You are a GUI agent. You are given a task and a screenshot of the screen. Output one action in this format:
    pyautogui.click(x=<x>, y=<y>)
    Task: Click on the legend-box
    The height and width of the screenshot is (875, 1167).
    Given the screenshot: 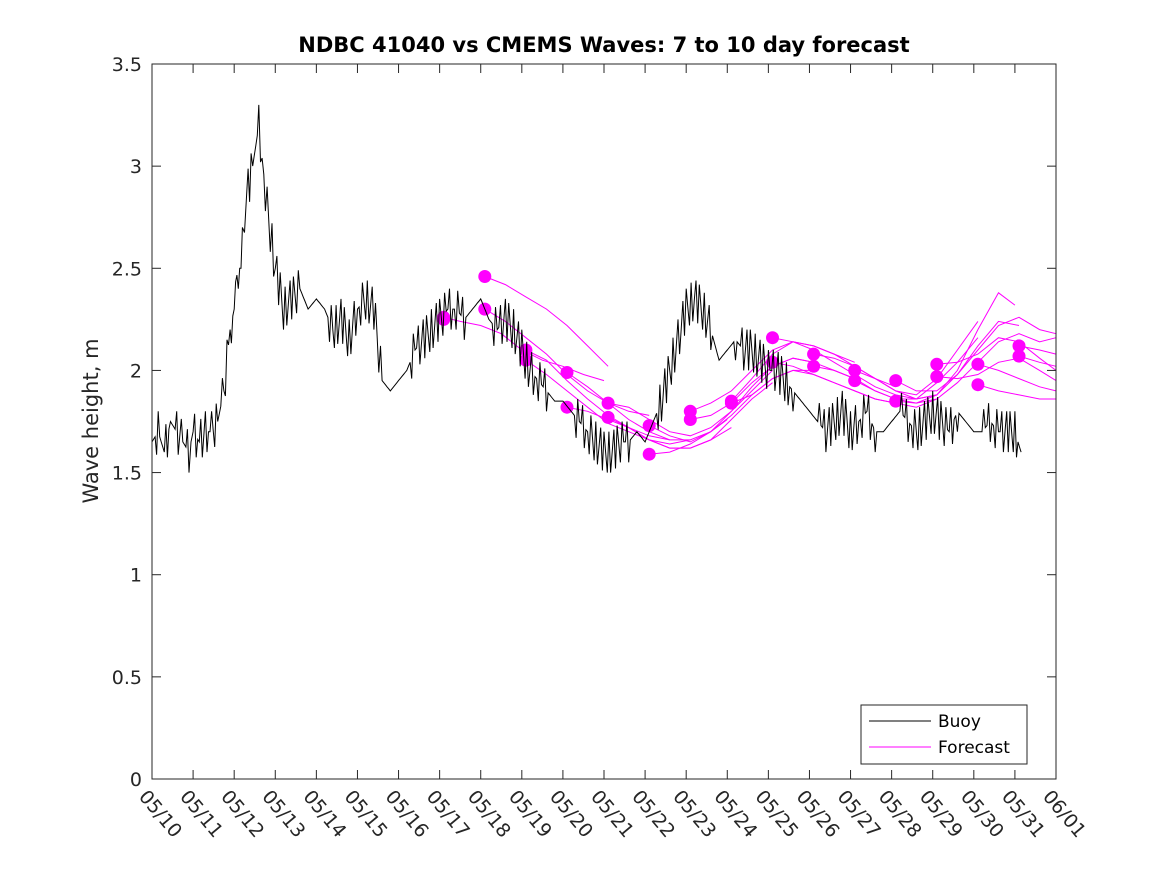 What is the action you would take?
    pyautogui.click(x=944, y=734)
    